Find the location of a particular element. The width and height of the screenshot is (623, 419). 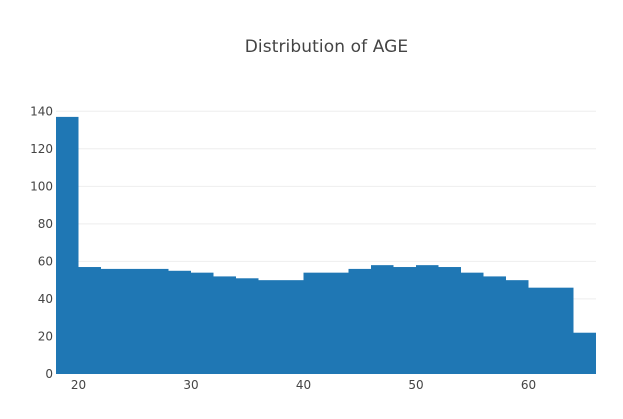

x-tick-label: 20 is located at coordinates (78, 385).